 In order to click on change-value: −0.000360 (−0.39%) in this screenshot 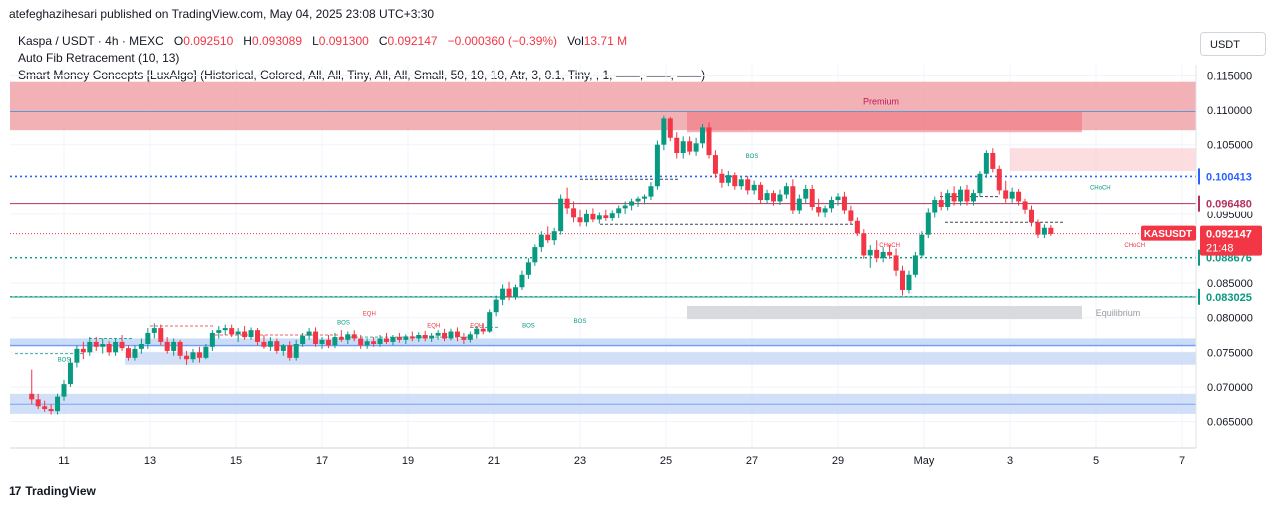, I will do `click(502, 41)`.